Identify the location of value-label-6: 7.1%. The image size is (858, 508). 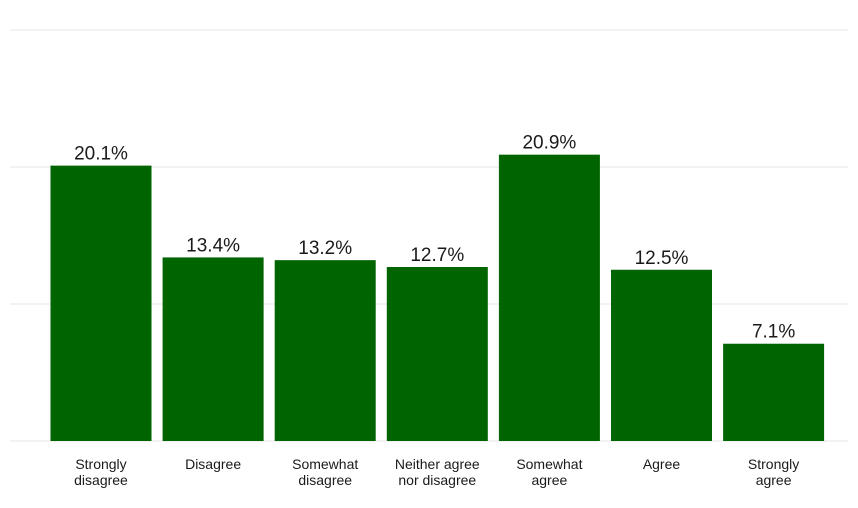
(773, 332).